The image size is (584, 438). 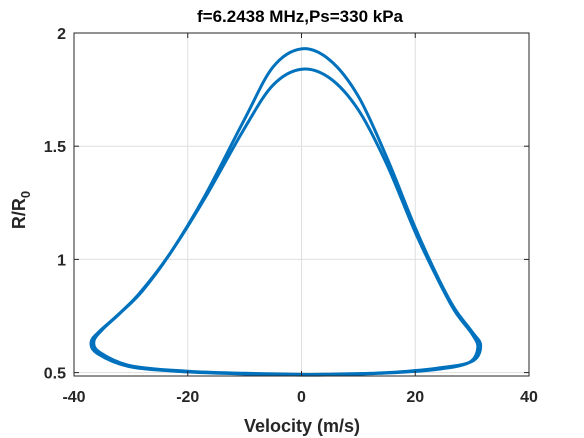 What do you see at coordinates (61, 34) in the screenshot?
I see `y-tick-label: 2` at bounding box center [61, 34].